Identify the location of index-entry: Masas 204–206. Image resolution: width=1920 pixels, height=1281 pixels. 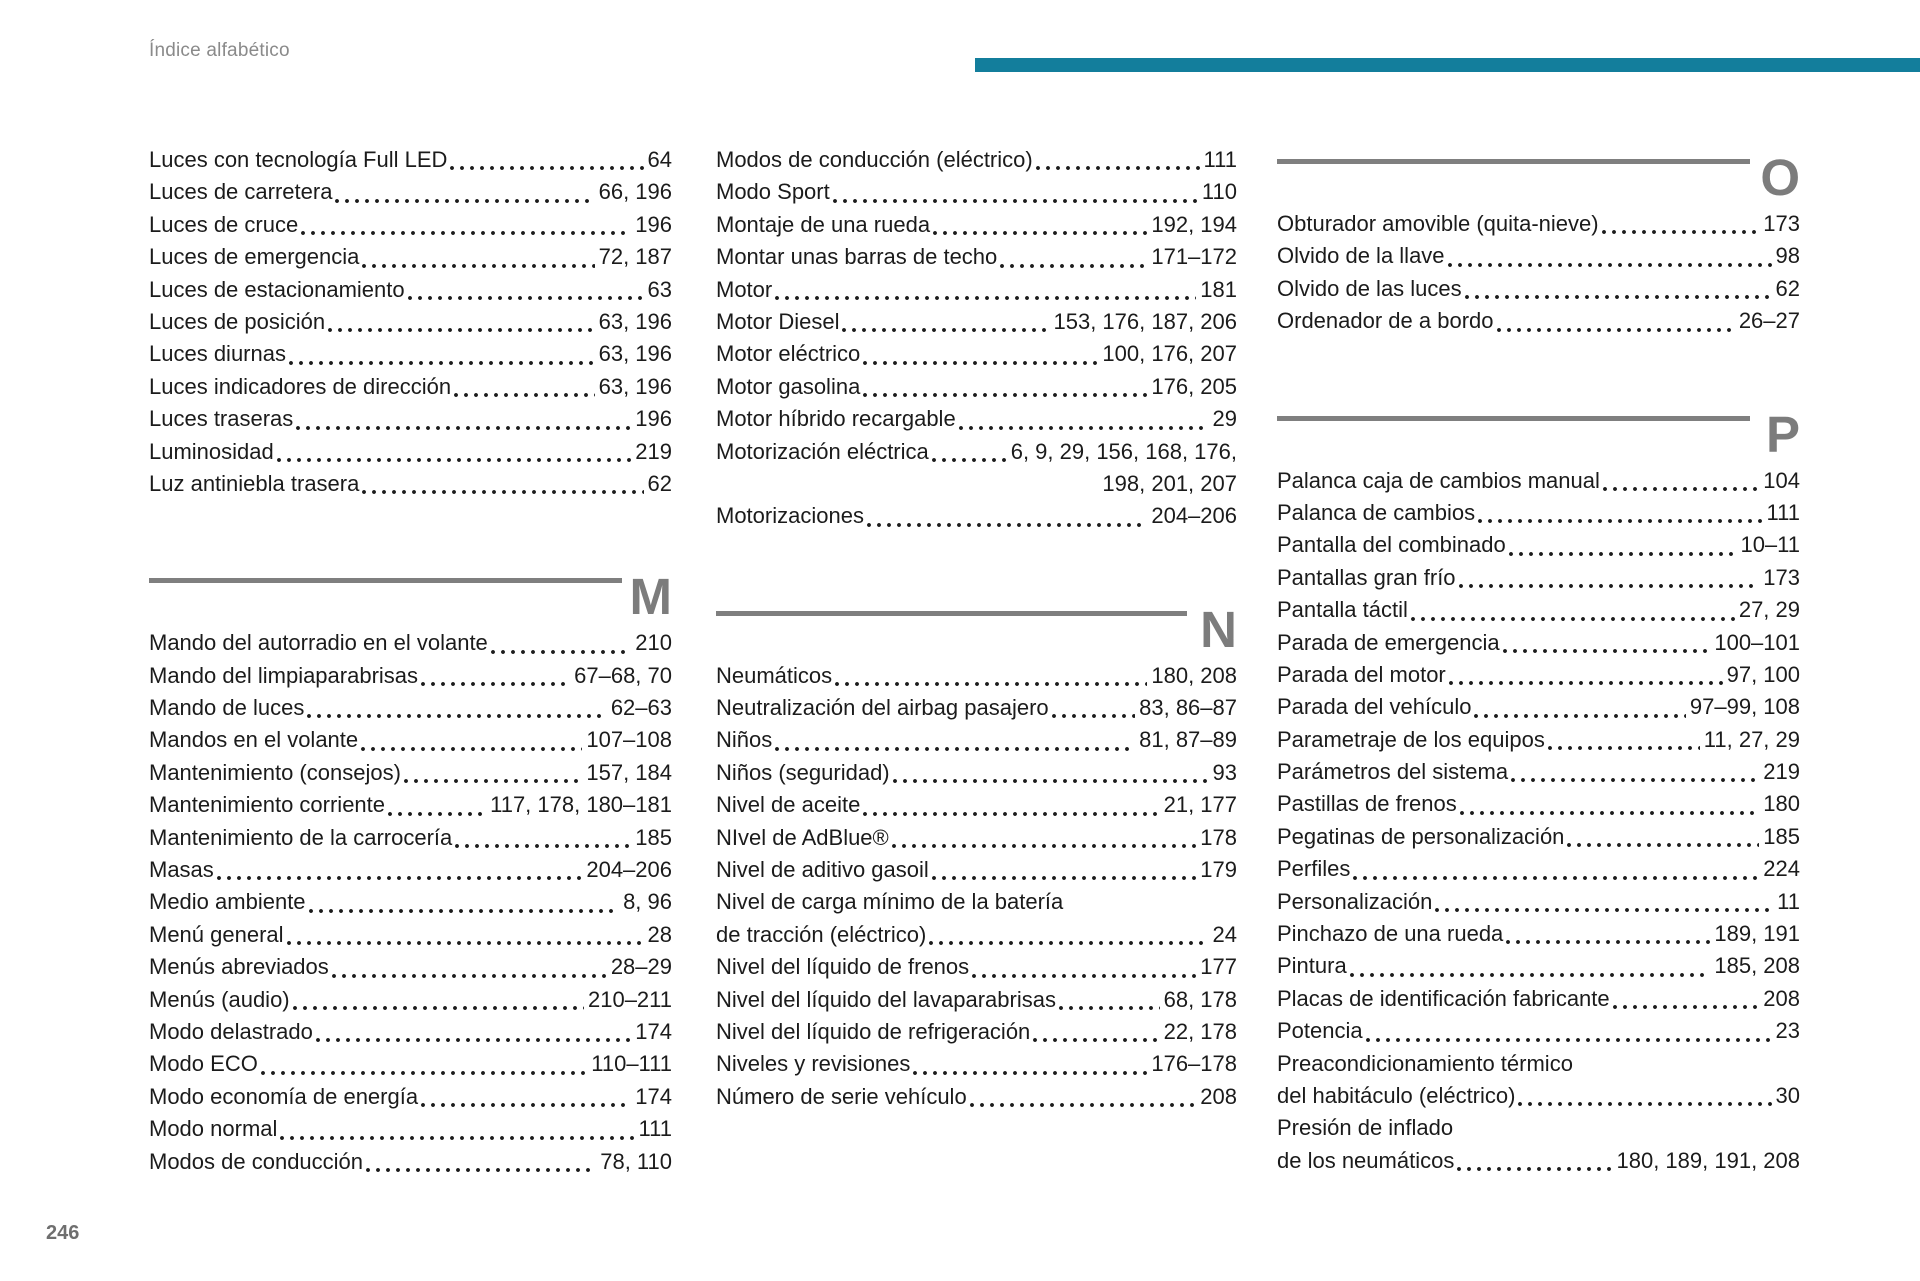
(410, 870).